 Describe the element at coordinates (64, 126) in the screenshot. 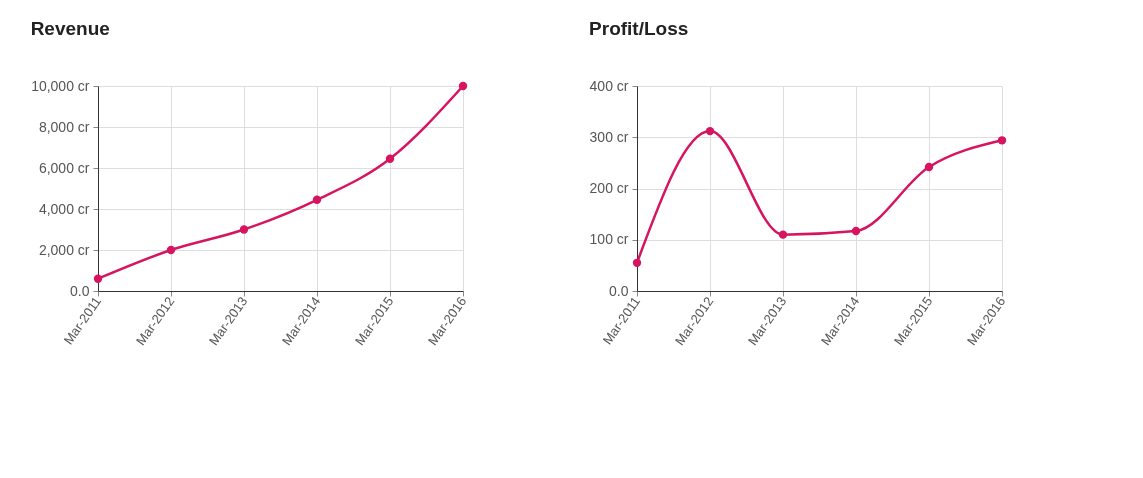

I see `y-tick-label: 8,000 cr` at that location.